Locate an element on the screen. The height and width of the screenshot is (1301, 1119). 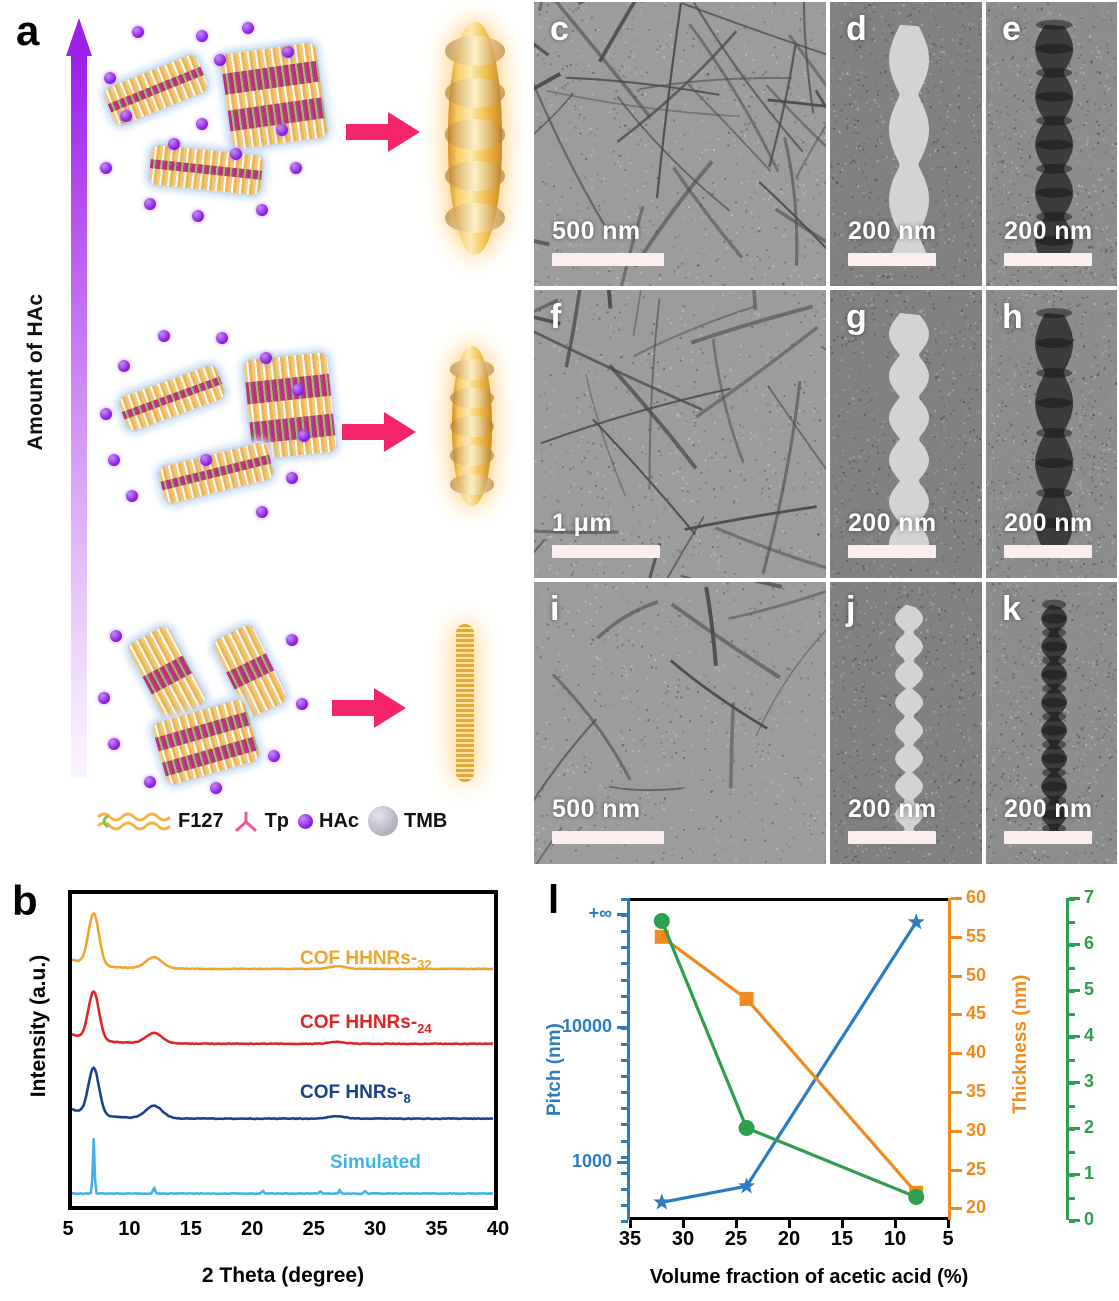
thickness-axis-line is located at coordinates (949, 1059).